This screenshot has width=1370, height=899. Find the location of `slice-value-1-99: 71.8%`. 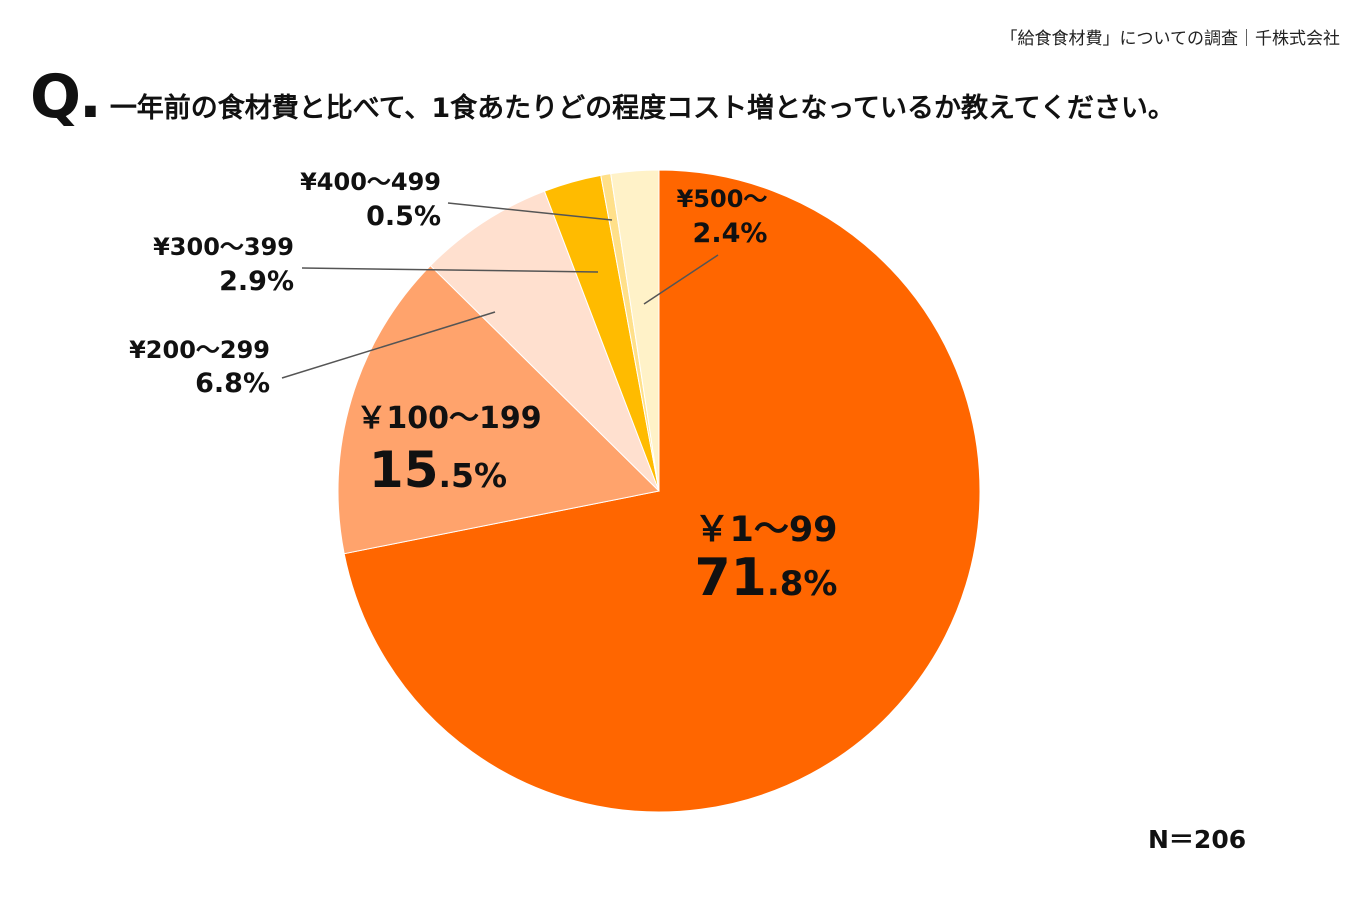

slice-value-1-99: 71.8% is located at coordinates (765, 578).